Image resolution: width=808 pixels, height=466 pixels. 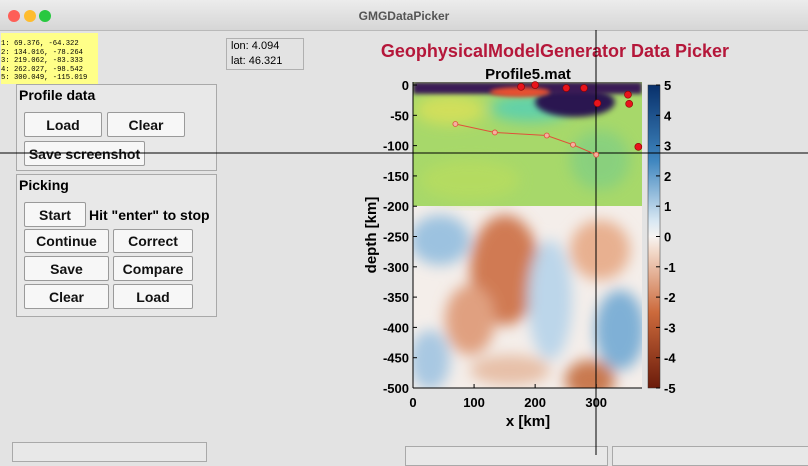 I want to click on plot-title: Profile5.mat, so click(x=528, y=74).